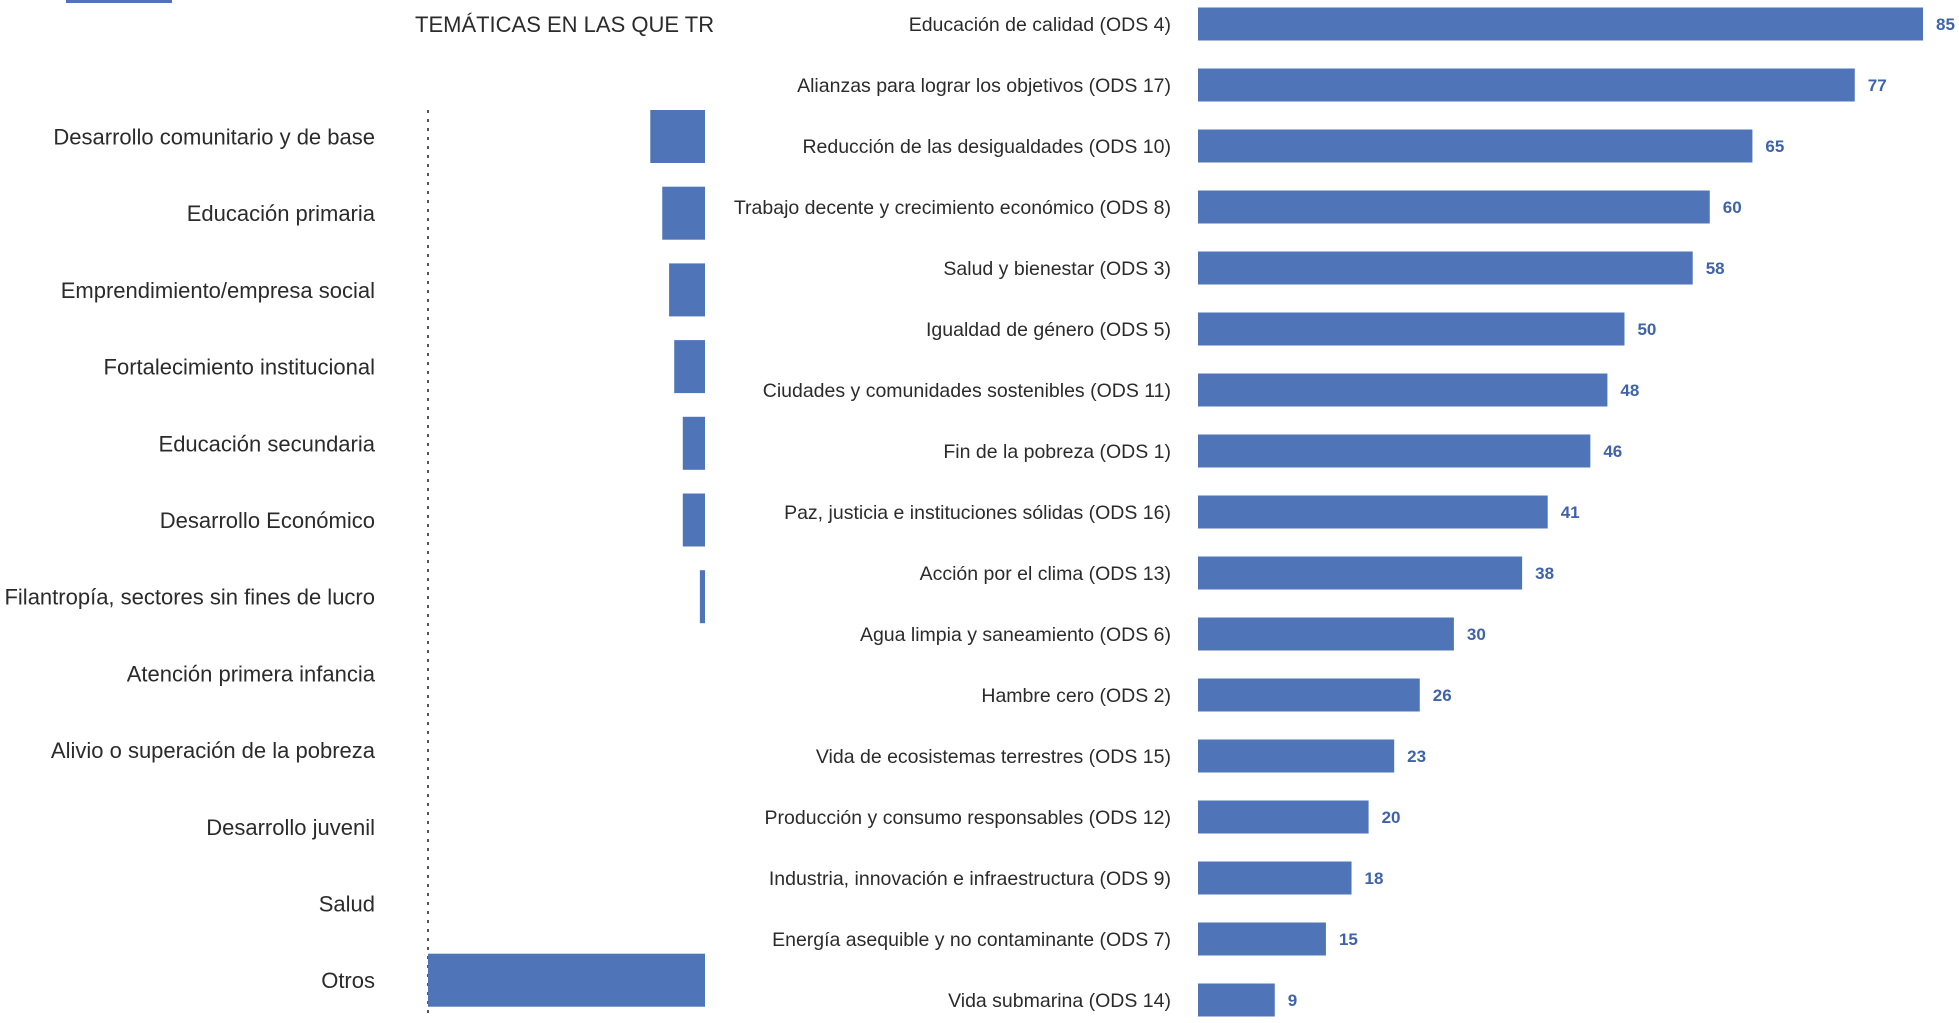 The width and height of the screenshot is (1959, 1023). I want to click on left-chart-title: TEMÁTICAS EN LAS QUE TR, so click(564, 24).